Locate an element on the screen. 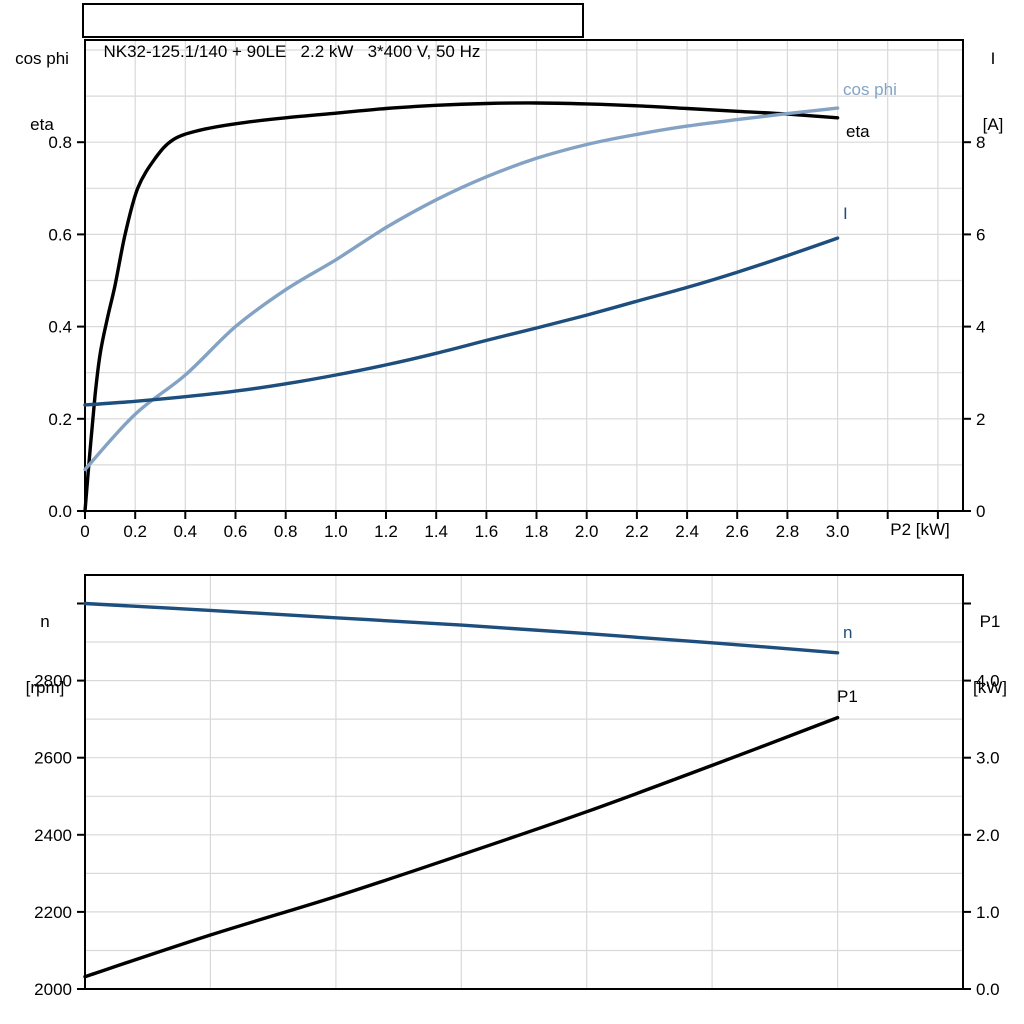  x-tick-label: 0.4 is located at coordinates (185, 531).